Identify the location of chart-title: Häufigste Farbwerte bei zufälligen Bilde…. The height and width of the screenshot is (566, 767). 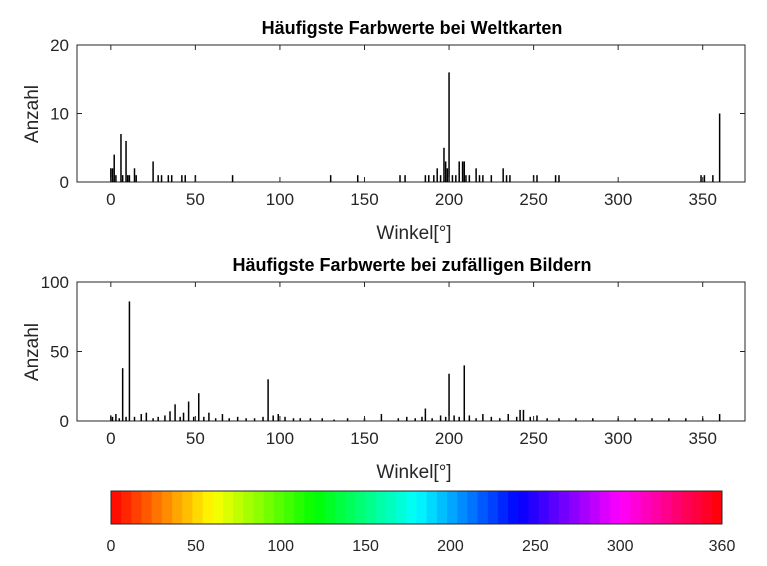
(411, 265).